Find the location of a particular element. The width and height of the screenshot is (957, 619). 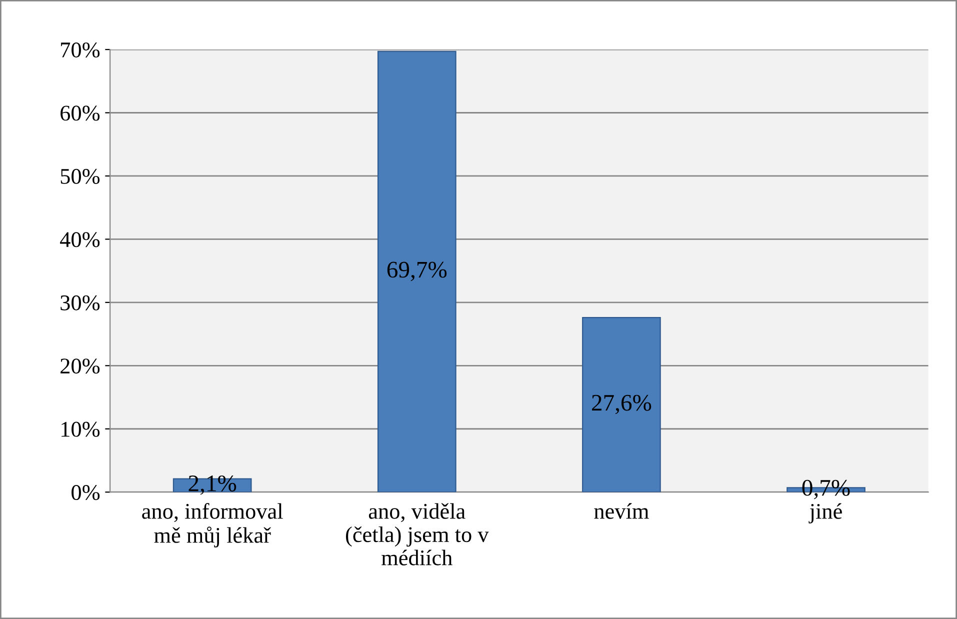

y-tick-label: 40% is located at coordinates (80, 240).